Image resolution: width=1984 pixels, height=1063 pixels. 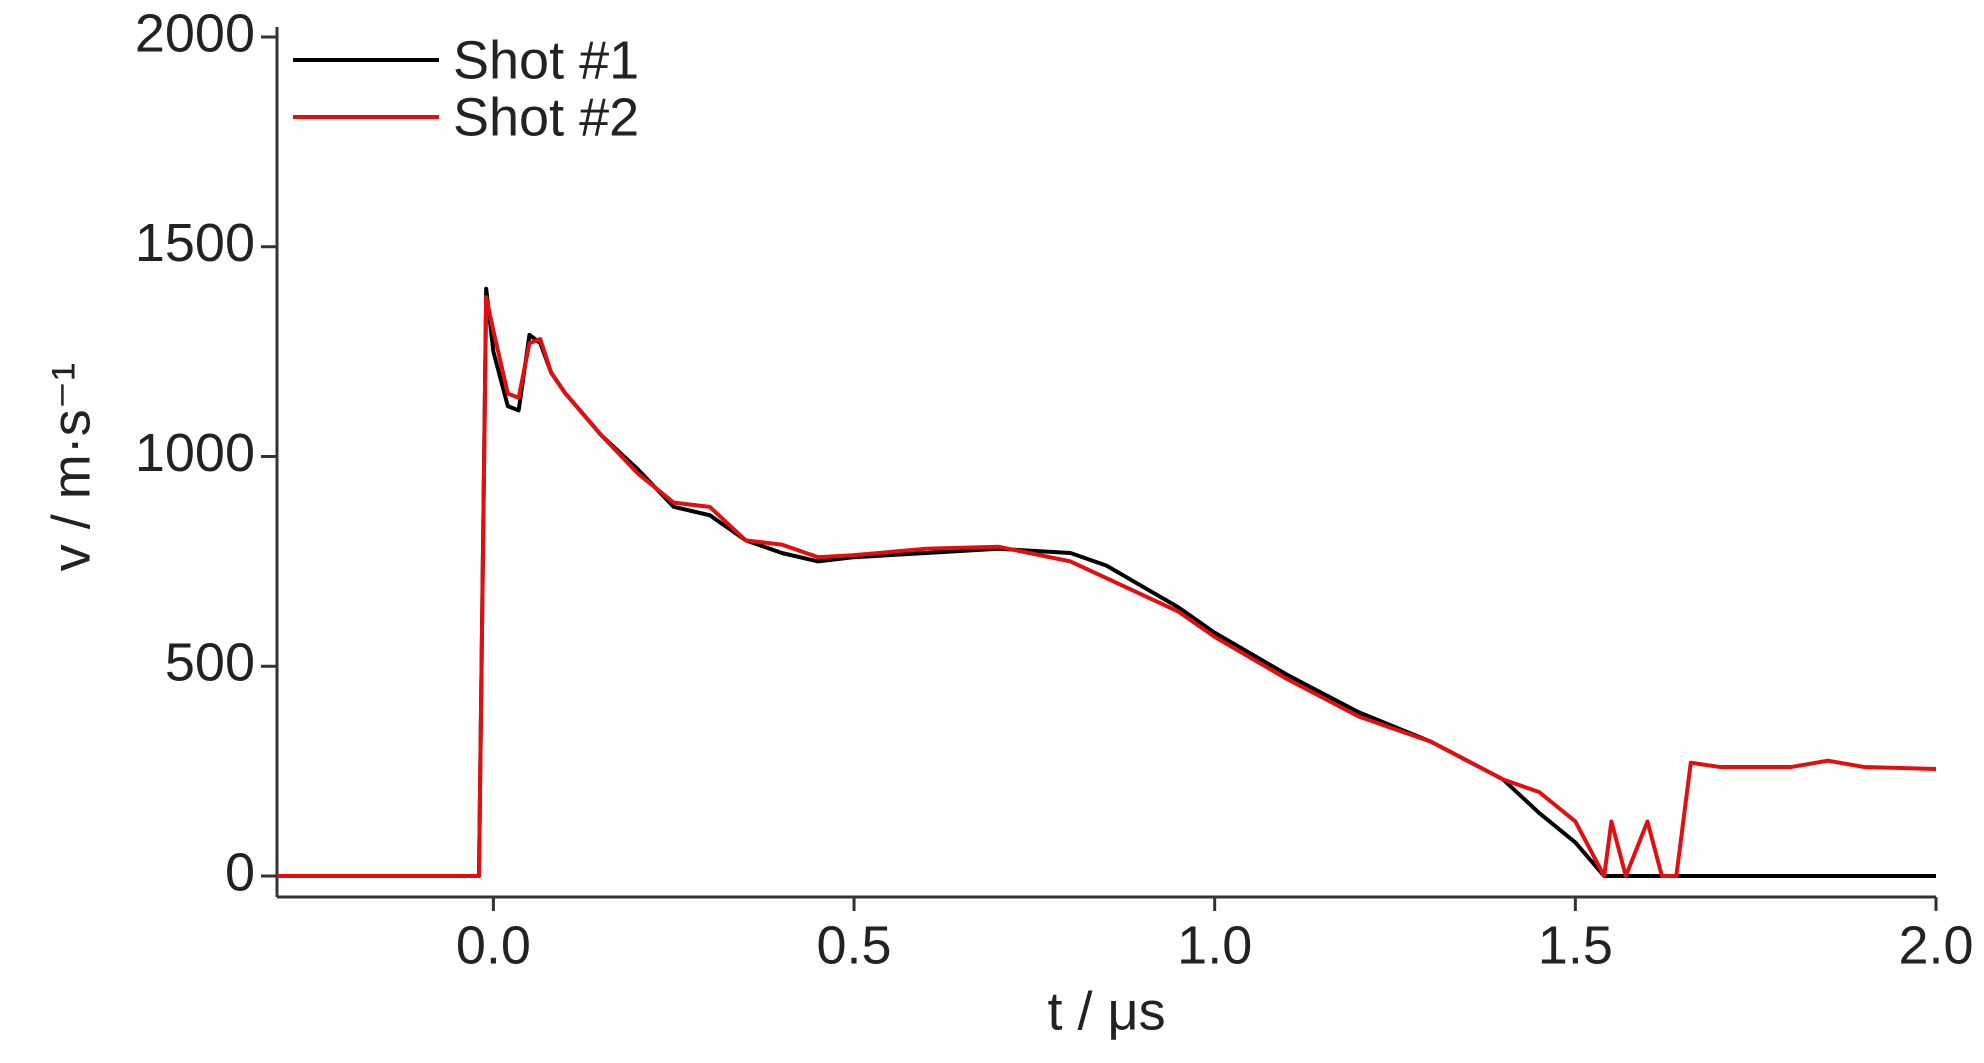 What do you see at coordinates (71, 467) in the screenshot?
I see `y-axis-label: v / m·s⁻¹` at bounding box center [71, 467].